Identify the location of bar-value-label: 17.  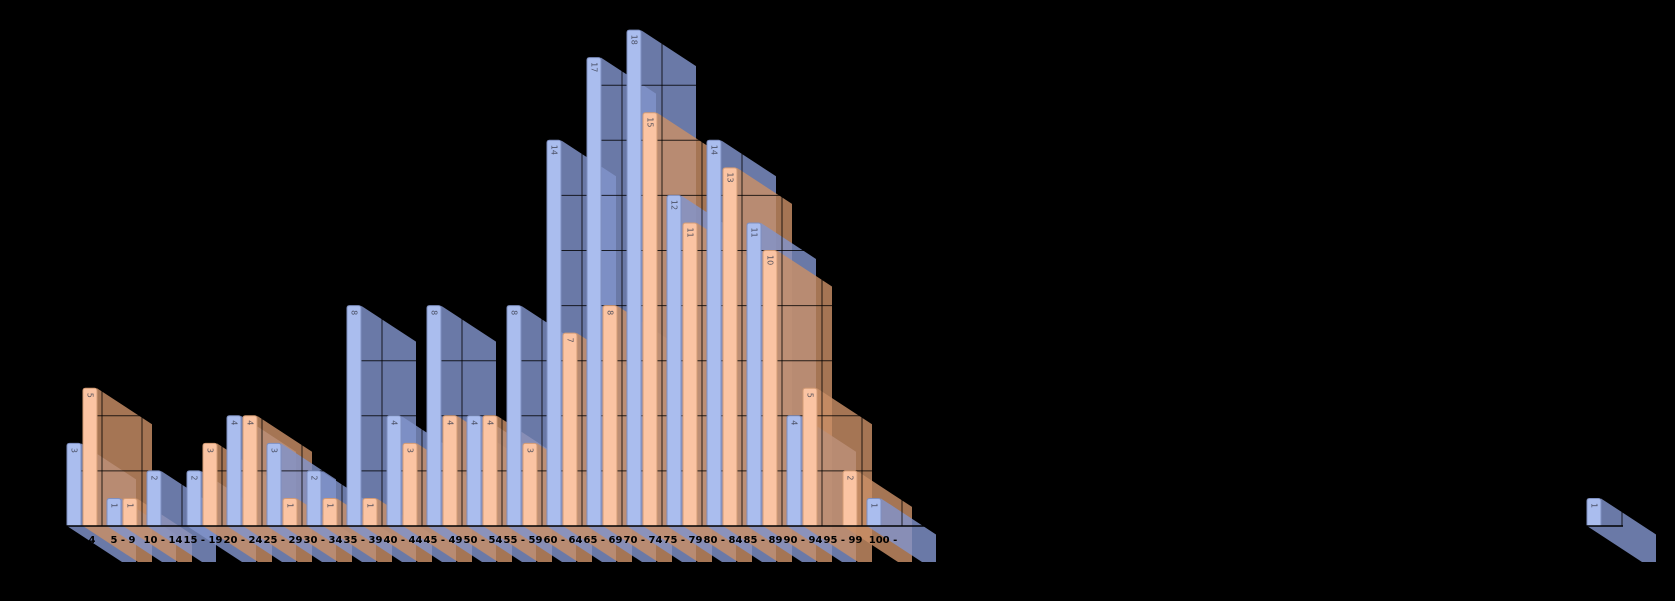
(594, 67).